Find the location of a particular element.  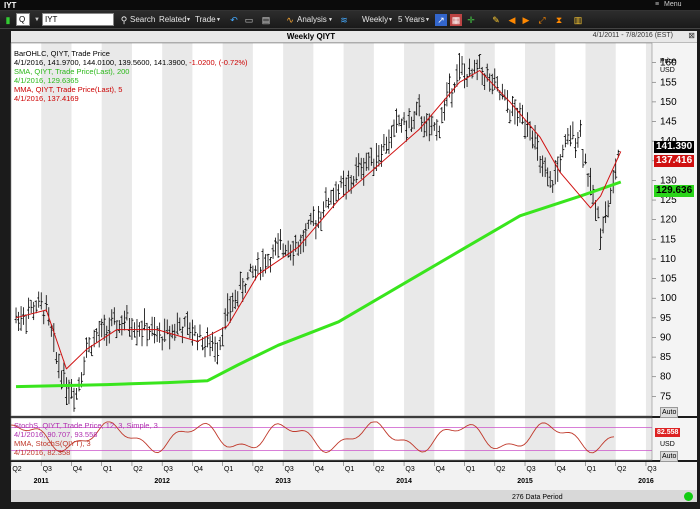

analysis-icon: ∿ is located at coordinates (290, 20).